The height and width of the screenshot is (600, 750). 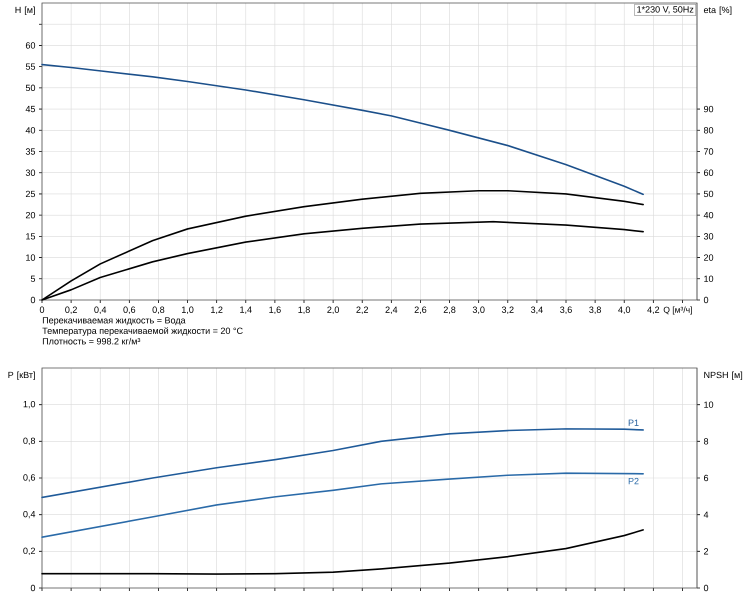 I want to click on annotation: 1*230 V, 50Hz, so click(x=665, y=10).